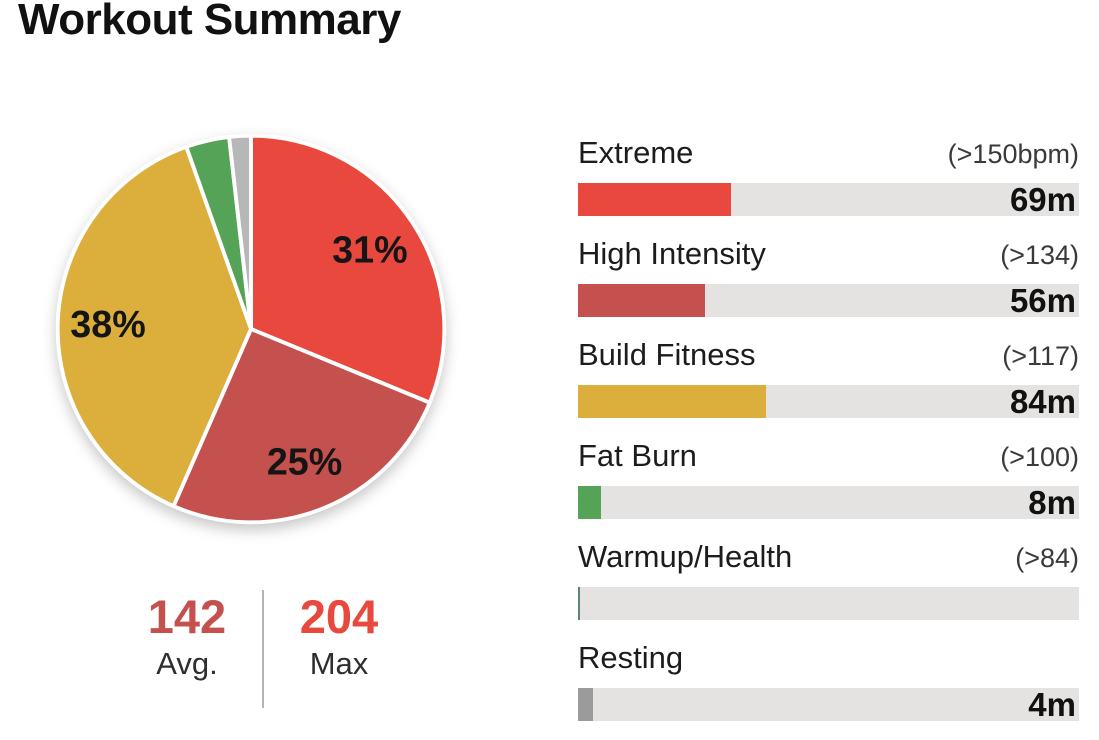 This screenshot has height=740, width=1099. What do you see at coordinates (1042, 199) in the screenshot?
I see `zone-time: 69m` at bounding box center [1042, 199].